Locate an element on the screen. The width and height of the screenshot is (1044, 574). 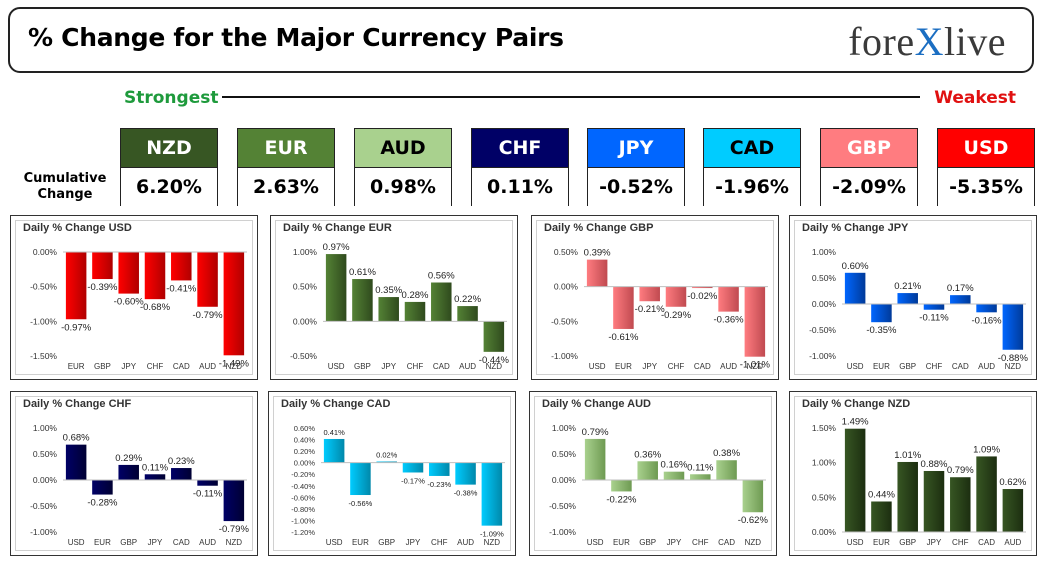
currency-cumulative-value: -2.09% is located at coordinates (869, 187).